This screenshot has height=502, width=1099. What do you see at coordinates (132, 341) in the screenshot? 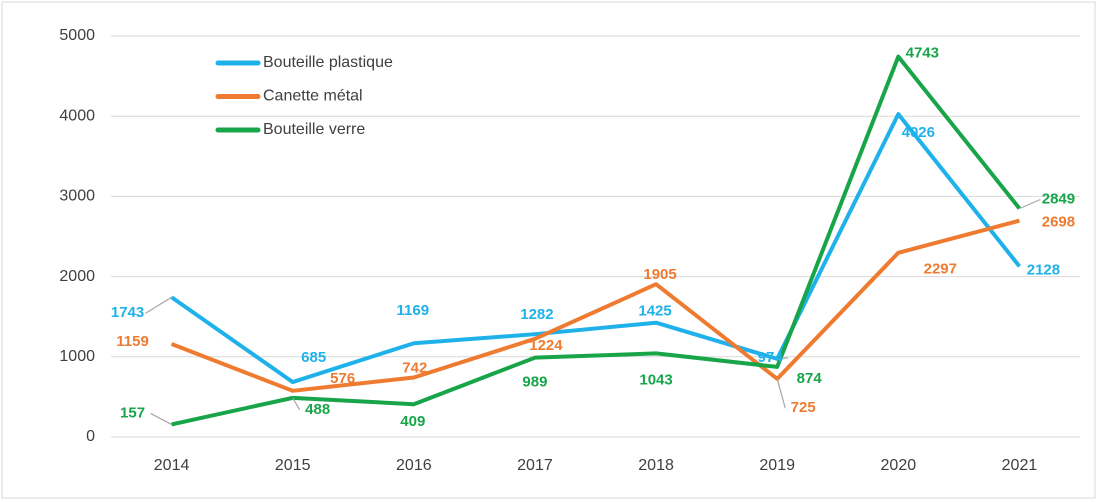
I see `data-label: 1159` at bounding box center [132, 341].